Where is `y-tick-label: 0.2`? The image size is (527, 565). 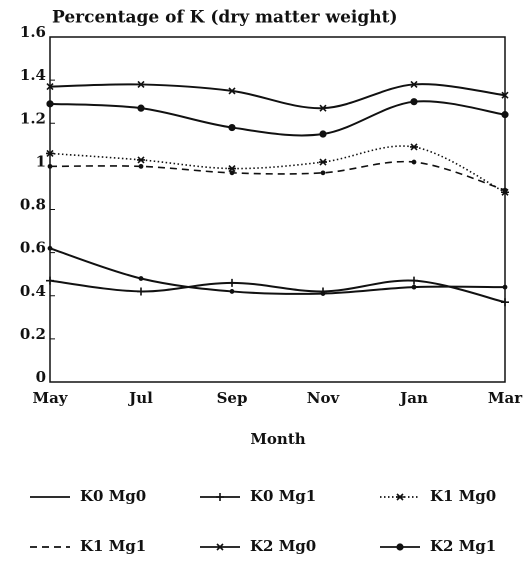 y-tick-label: 0.2 is located at coordinates (33, 334).